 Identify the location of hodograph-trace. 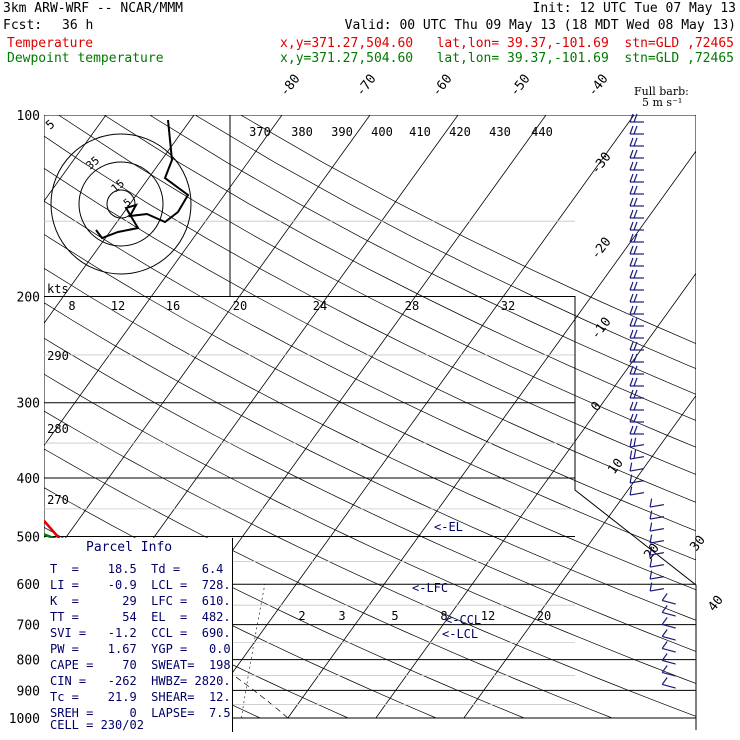
(142, 179).